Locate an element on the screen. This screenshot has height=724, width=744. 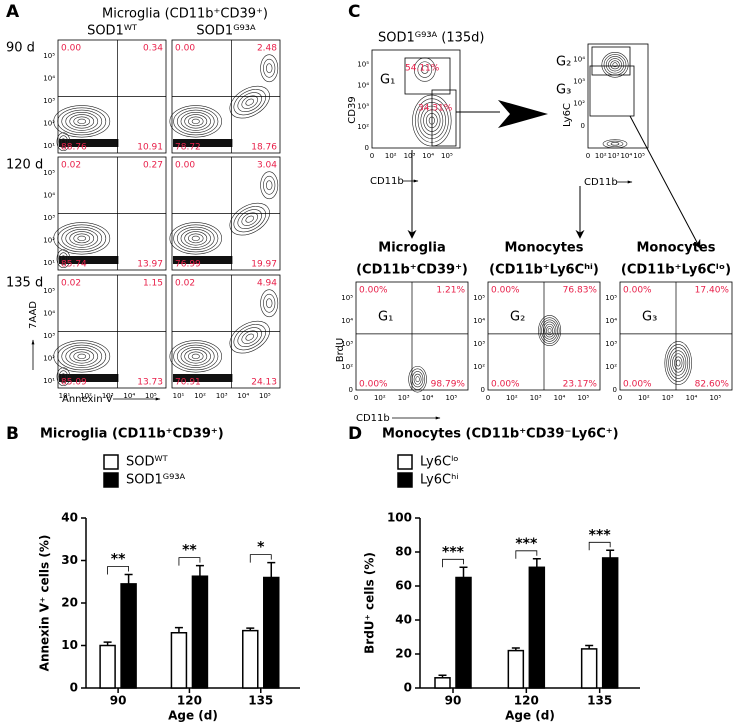
significance-label: *** is located at coordinates (526, 544).